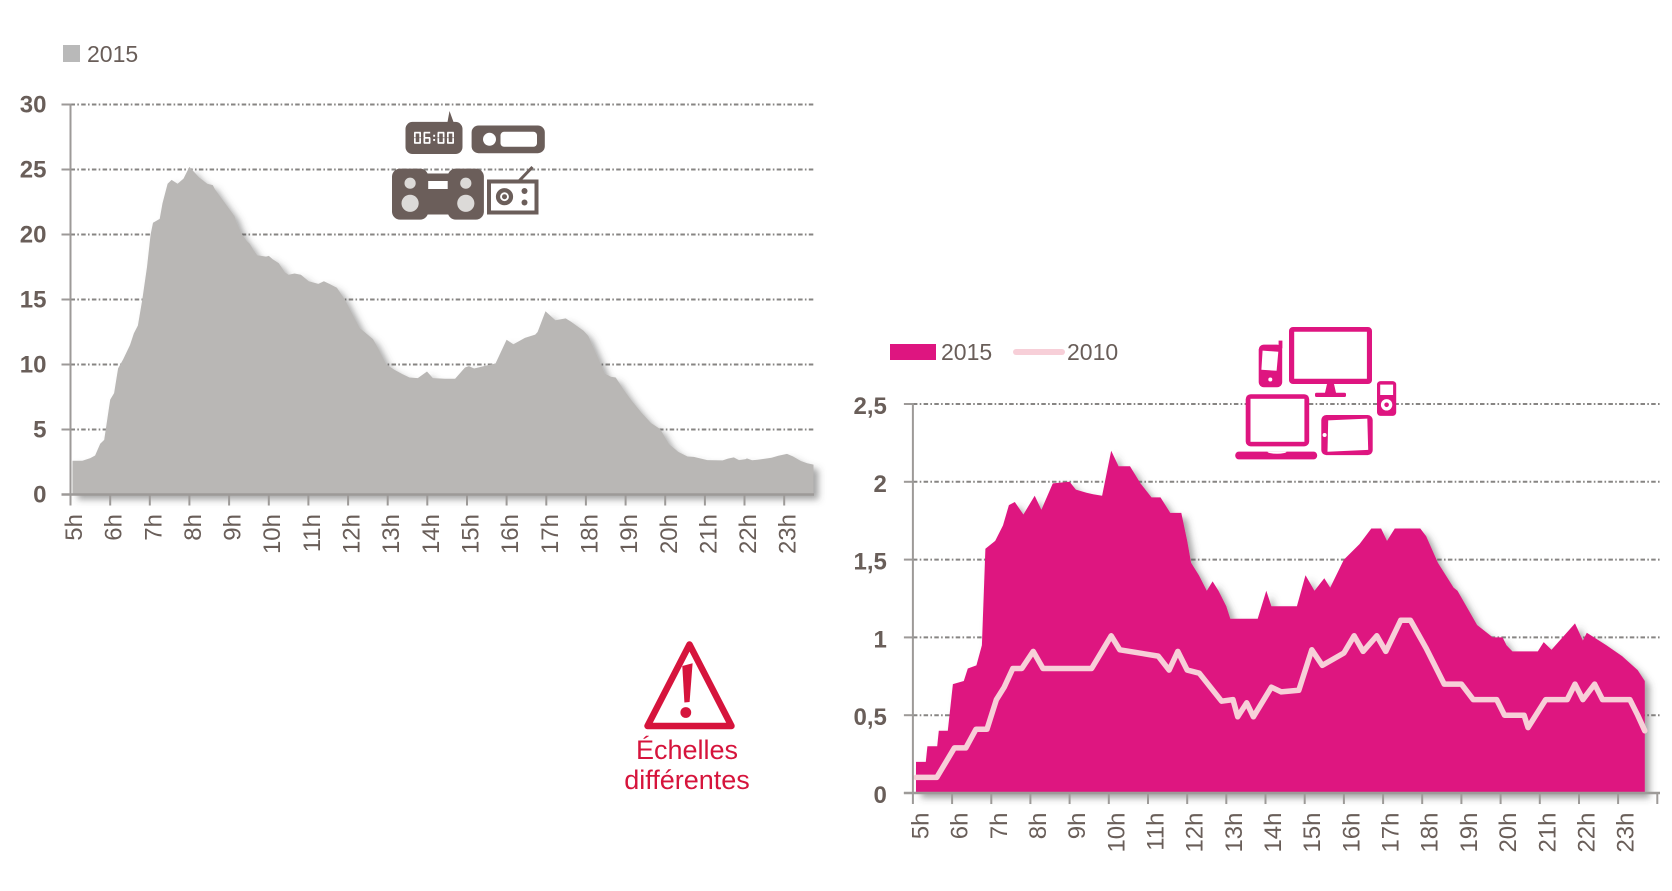 The image size is (1672, 891). I want to click on svg-text: 1,5, so click(870, 562).